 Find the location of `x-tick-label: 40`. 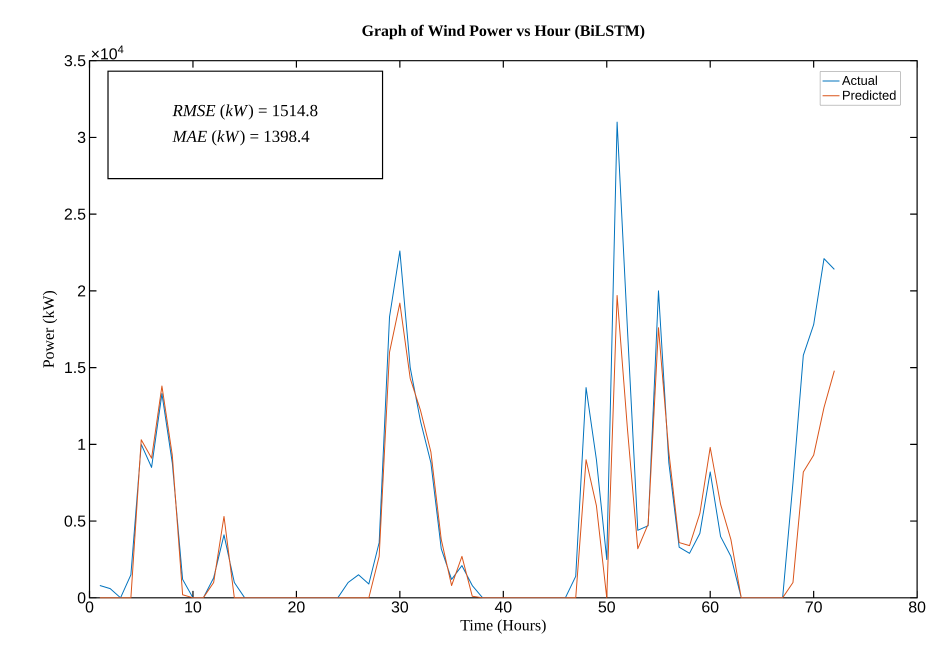

x-tick-label: 40 is located at coordinates (503, 606).